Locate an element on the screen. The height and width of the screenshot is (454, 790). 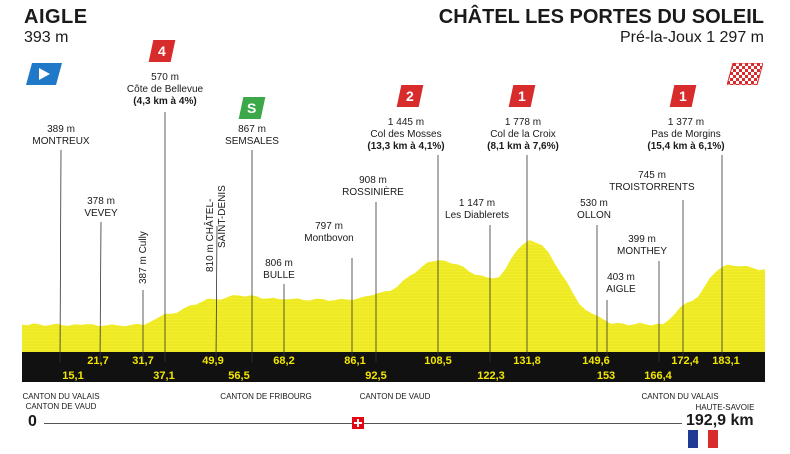
label-cully: 387 m Cully is located at coordinates (143, 257).